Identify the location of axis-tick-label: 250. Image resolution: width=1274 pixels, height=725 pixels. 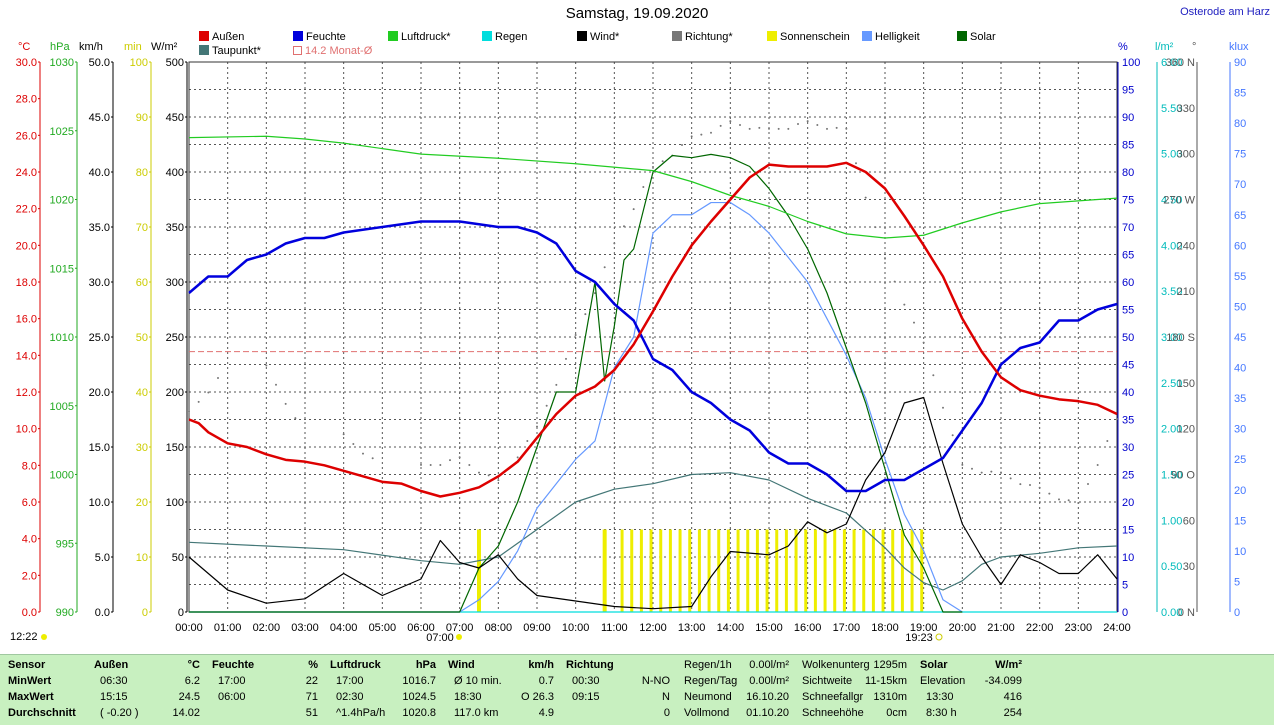
(175, 338).